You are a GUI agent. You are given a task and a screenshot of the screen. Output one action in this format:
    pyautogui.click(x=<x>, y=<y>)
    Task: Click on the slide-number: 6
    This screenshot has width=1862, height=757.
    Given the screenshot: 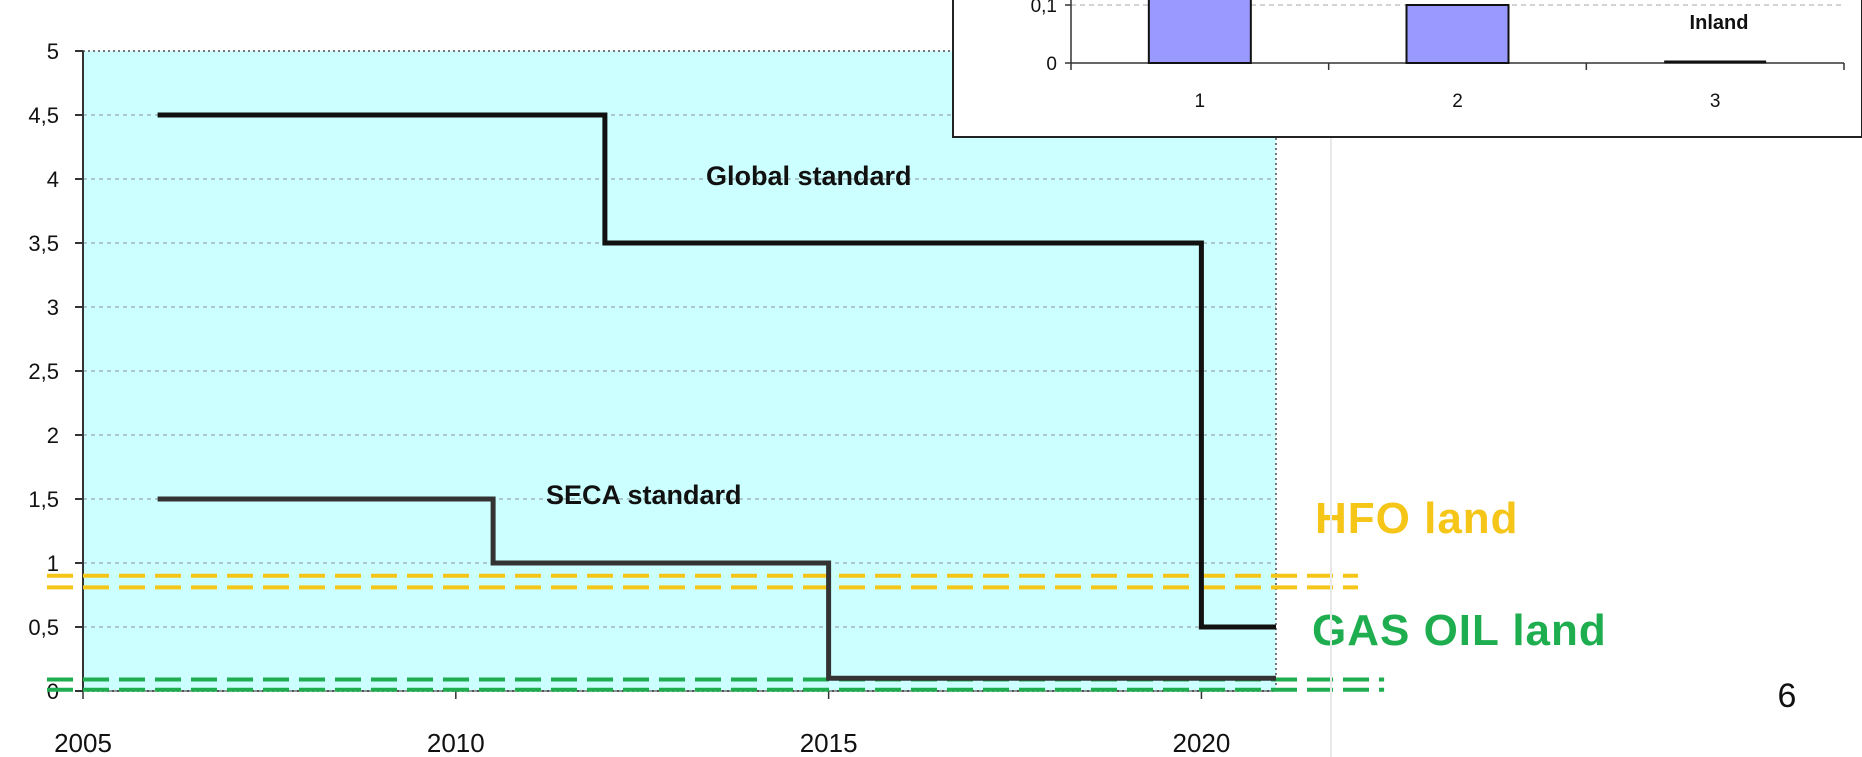 What is the action you would take?
    pyautogui.click(x=1787, y=696)
    